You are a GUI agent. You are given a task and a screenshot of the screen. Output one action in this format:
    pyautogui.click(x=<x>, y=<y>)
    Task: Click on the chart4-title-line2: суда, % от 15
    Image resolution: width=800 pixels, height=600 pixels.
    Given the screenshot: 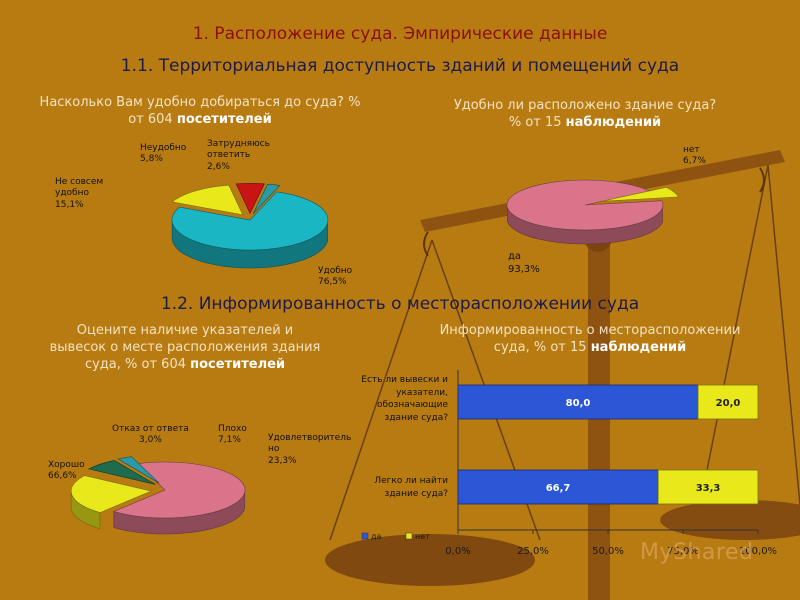 What is the action you would take?
    pyautogui.click(x=540, y=347)
    